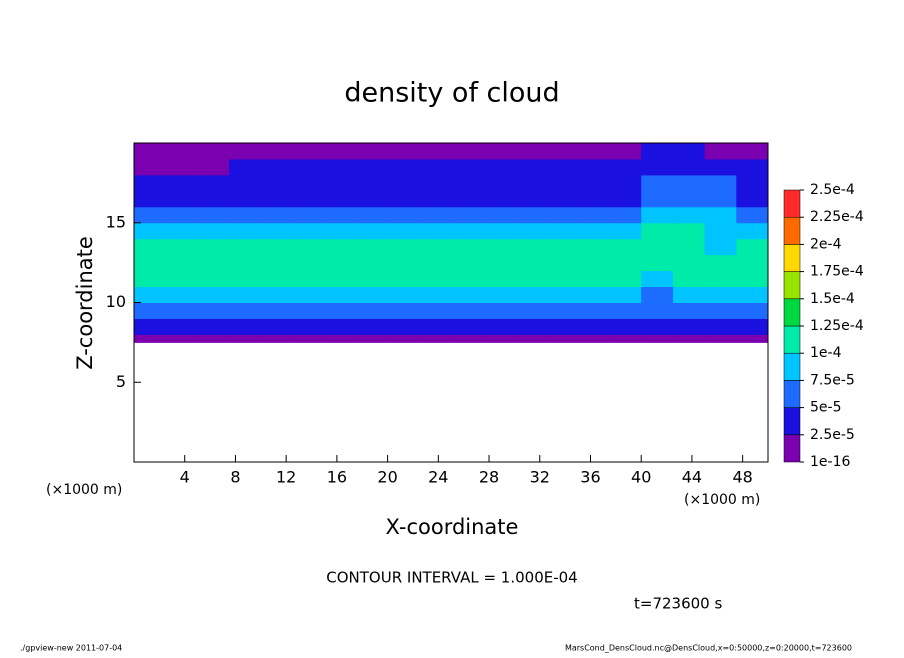 The image size is (904, 658). What do you see at coordinates (832, 380) in the screenshot?
I see `colorbar-label: 7.5e-5` at bounding box center [832, 380].